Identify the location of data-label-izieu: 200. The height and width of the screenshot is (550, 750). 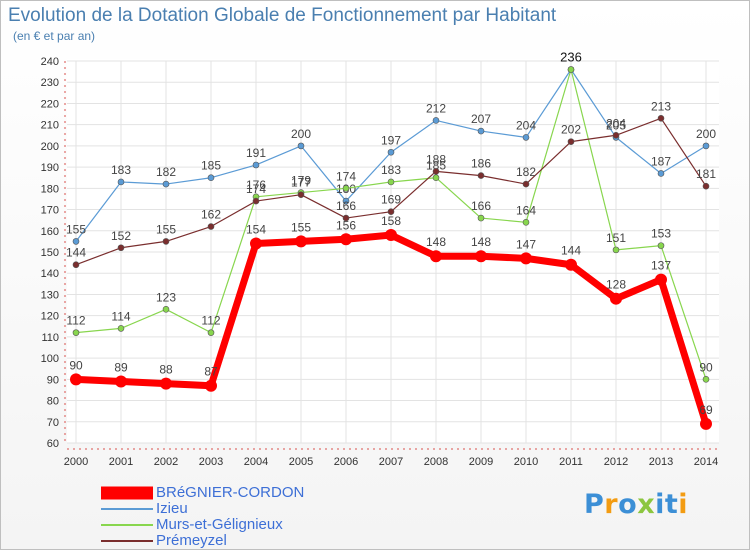
(706, 134).